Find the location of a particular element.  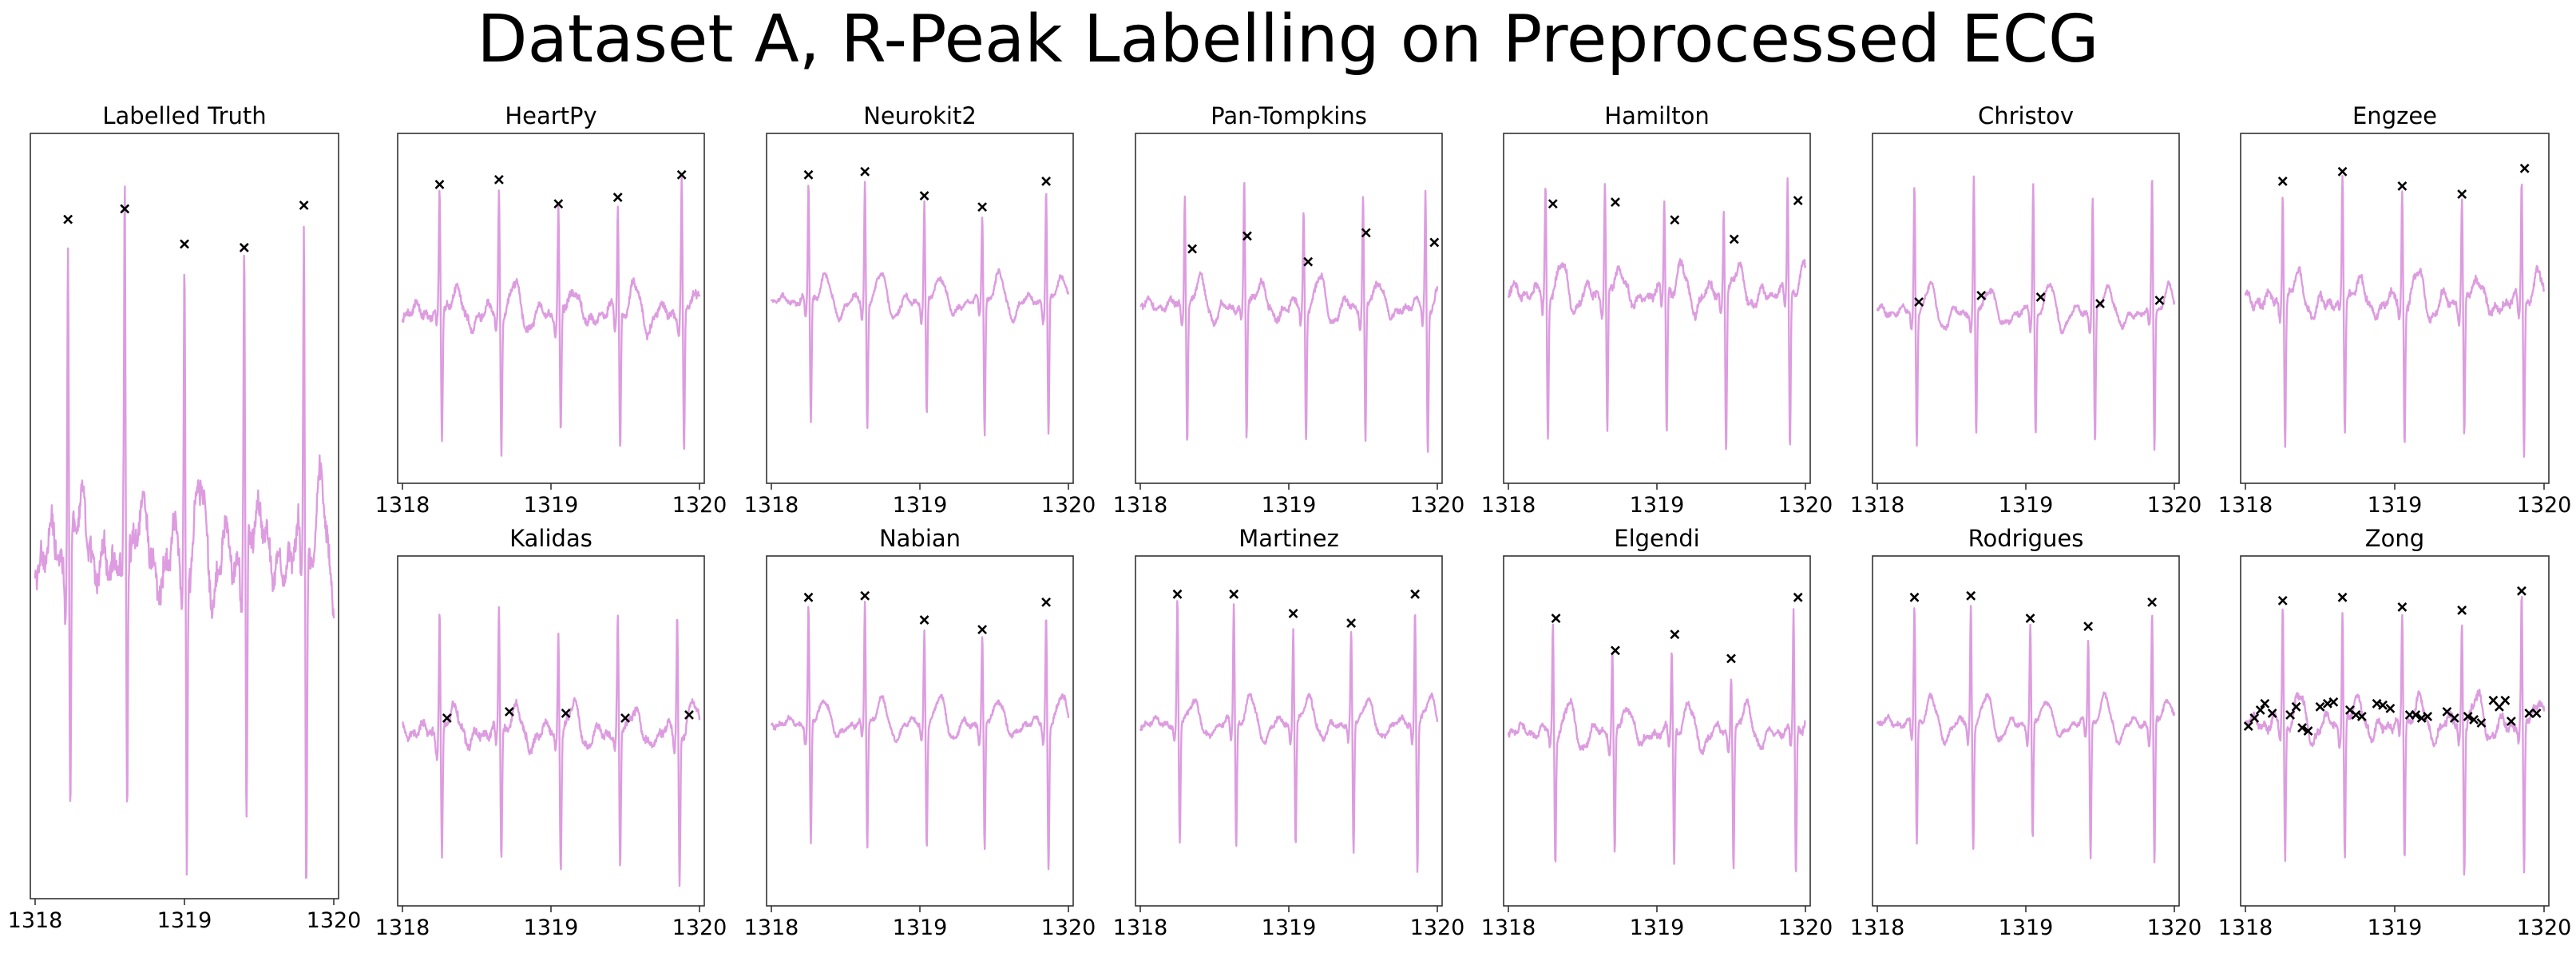

panel-neurokit2: Neurokit2 1318 1319 1320 is located at coordinates (920, 310).